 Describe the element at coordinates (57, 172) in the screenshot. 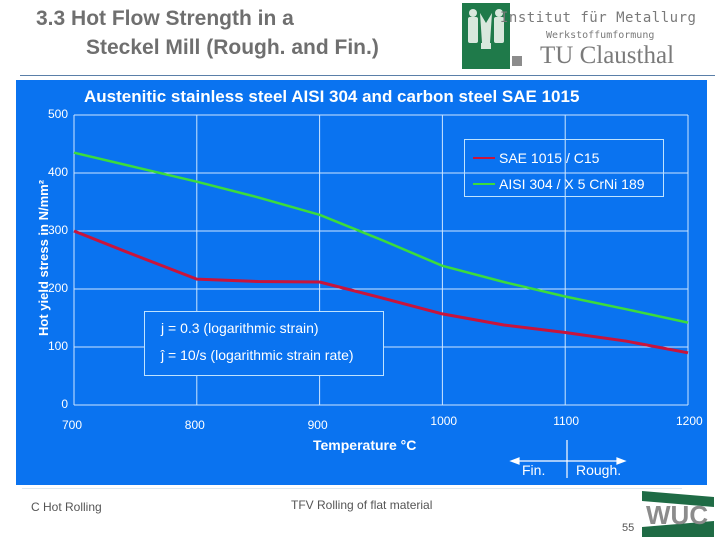

I see `y-tick-label: 400` at that location.